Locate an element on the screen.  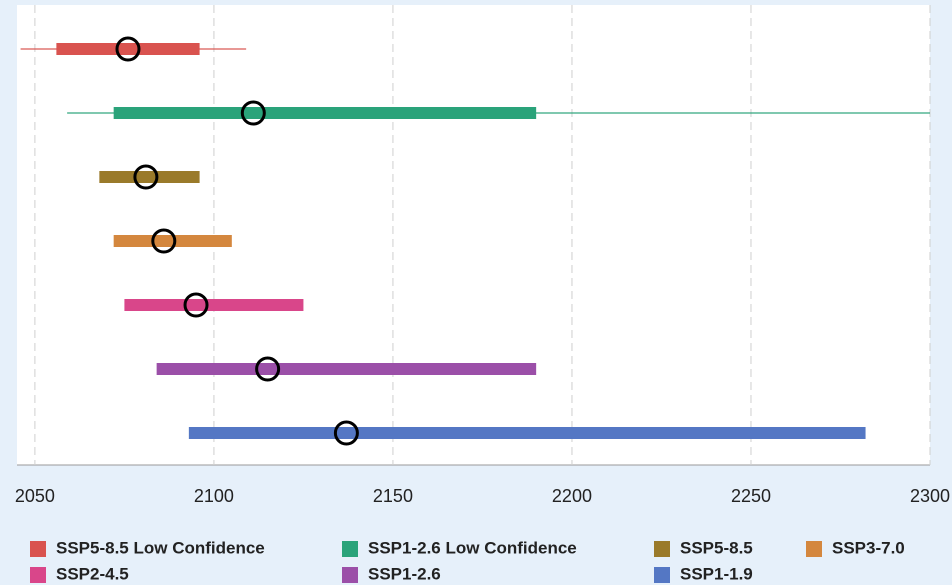
x-tick-label: 2200 is located at coordinates (572, 496).